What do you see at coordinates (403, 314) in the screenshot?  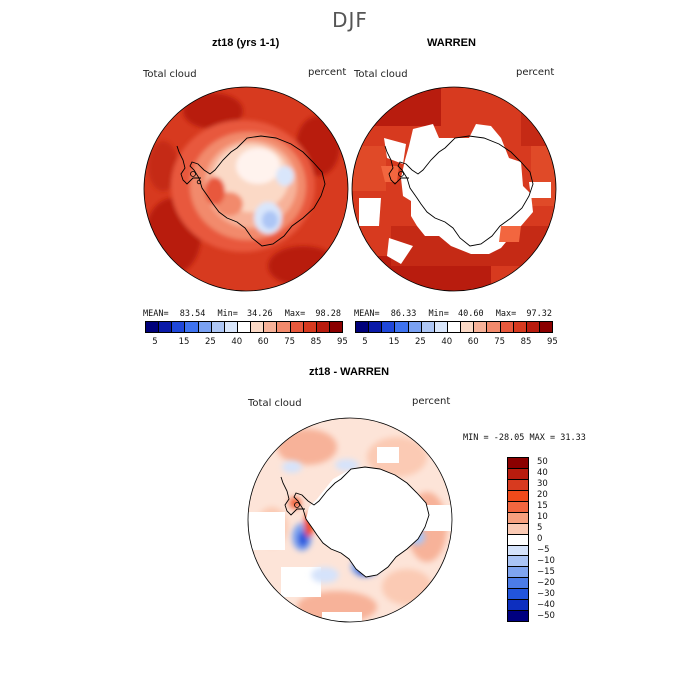 I see `obs-mean-value: 86.33` at bounding box center [403, 314].